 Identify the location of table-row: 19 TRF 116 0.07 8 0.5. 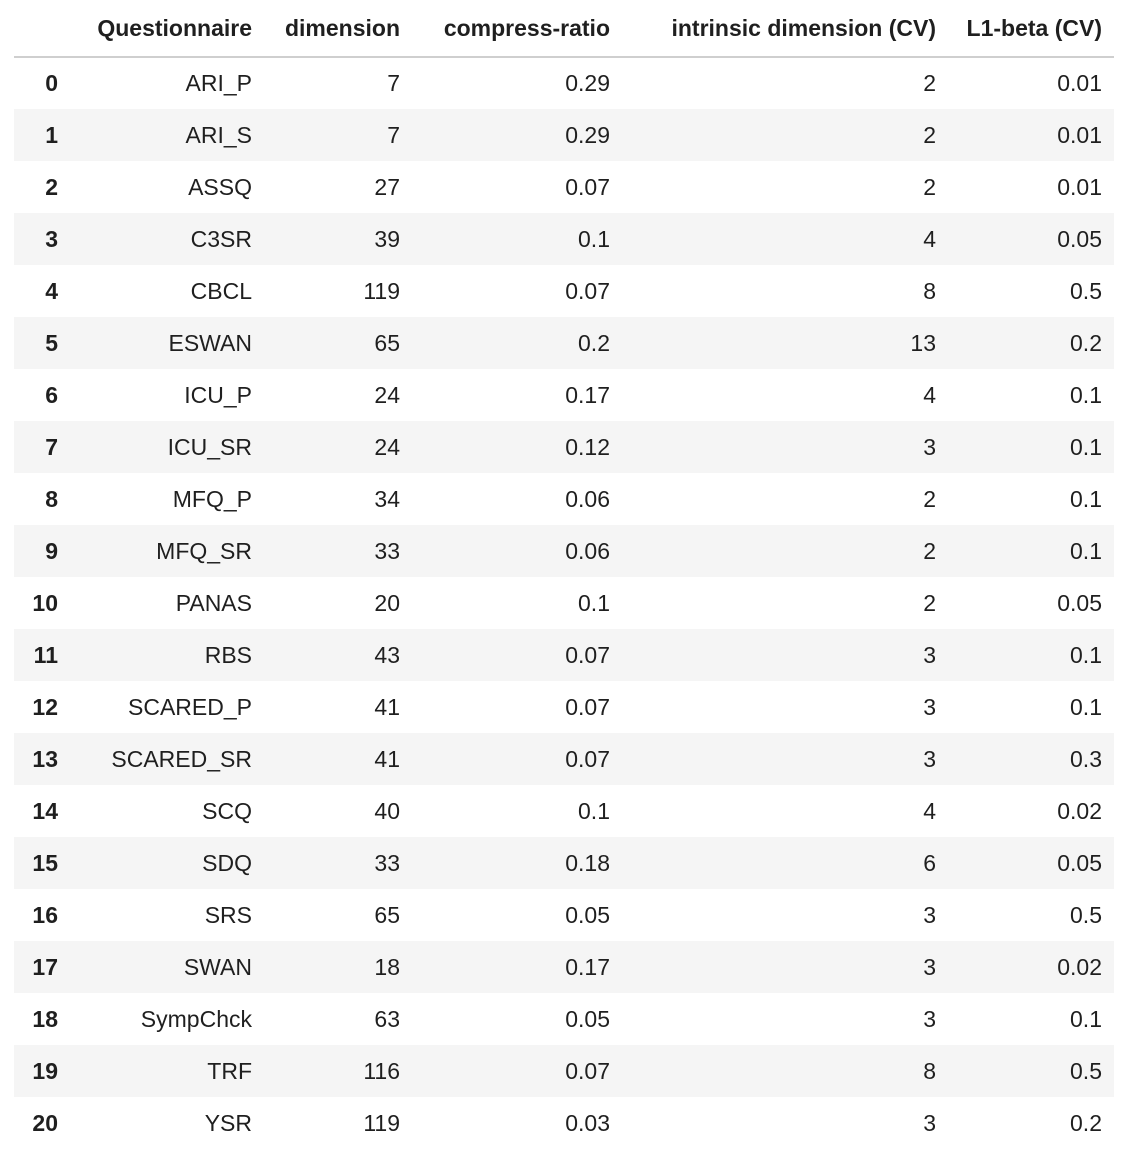
(564, 1071).